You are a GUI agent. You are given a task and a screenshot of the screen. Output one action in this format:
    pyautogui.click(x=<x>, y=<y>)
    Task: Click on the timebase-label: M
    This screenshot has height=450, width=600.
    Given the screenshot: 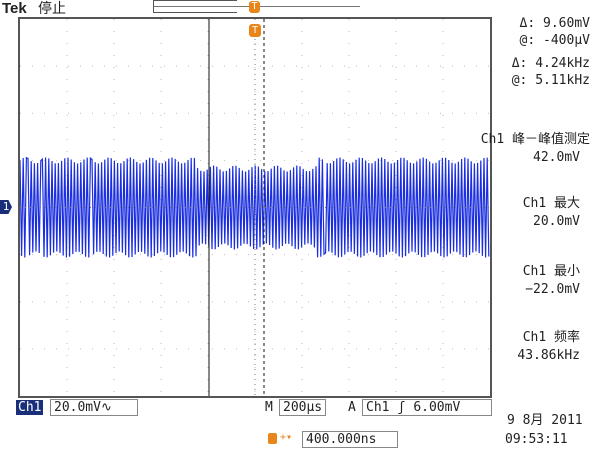 What is the action you would take?
    pyautogui.click(x=269, y=407)
    